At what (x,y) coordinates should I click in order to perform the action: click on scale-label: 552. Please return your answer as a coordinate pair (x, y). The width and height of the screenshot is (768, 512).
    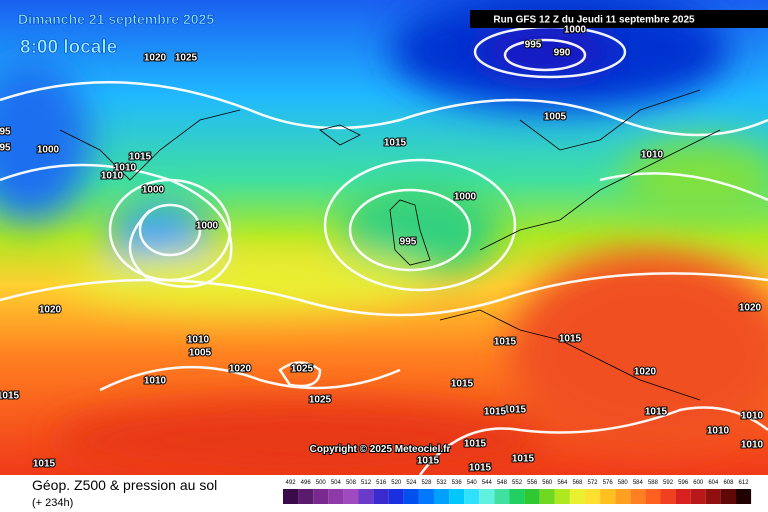
    Looking at the image, I should click on (517, 483).